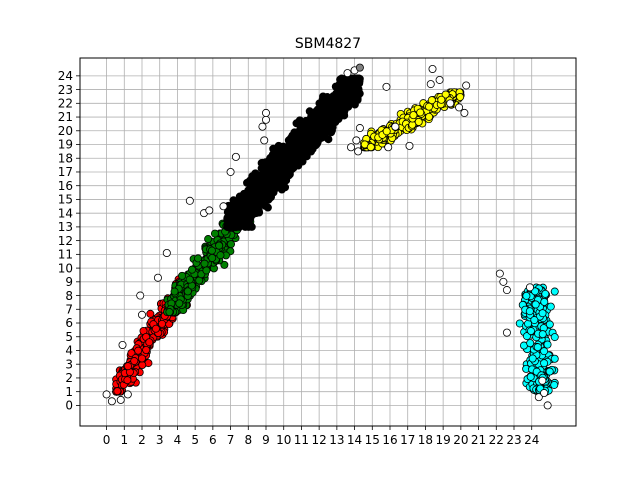 The height and width of the screenshot is (480, 640). What do you see at coordinates (160, 440) in the screenshot?
I see `x-tick-label: 3` at bounding box center [160, 440].